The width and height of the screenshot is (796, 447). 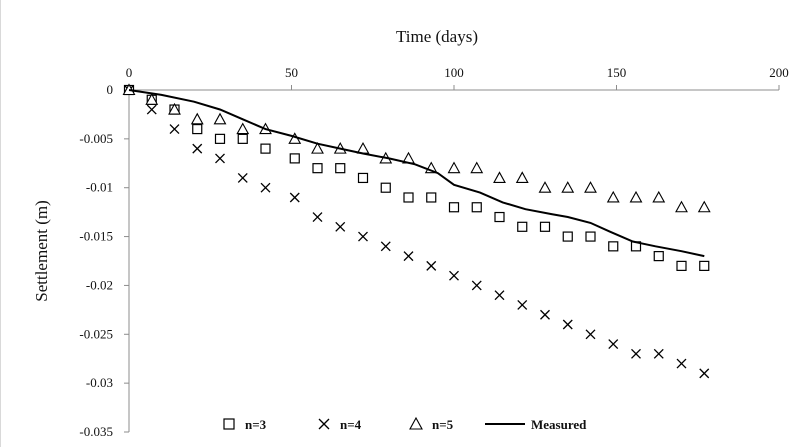 I want to click on y-axis-title: Settlement (m), so click(x=41, y=251).